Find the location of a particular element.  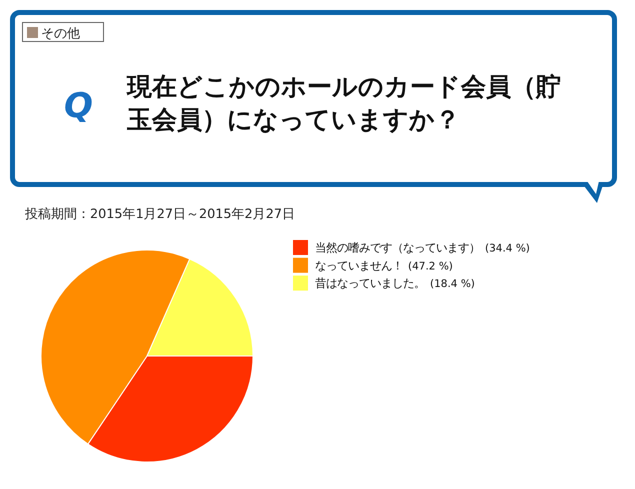

chart-subtitle: 投稿期間：2015年1月27日～2015年2月27日 is located at coordinates (159, 214).